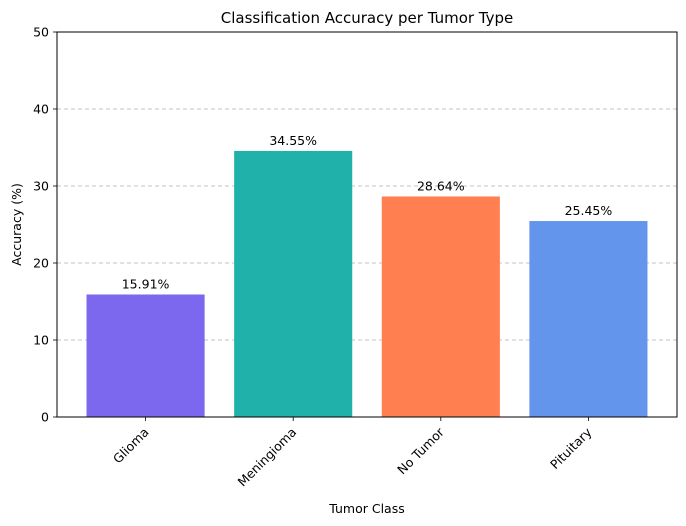 The width and height of the screenshot is (686, 526). Describe the element at coordinates (131, 446) in the screenshot. I see `x-tick-label: Glioma` at that location.